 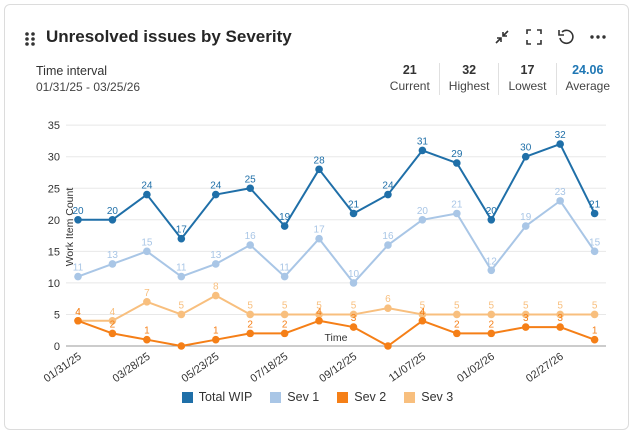 What do you see at coordinates (526, 148) in the screenshot?
I see `data-label-total-wip: 30` at bounding box center [526, 148].